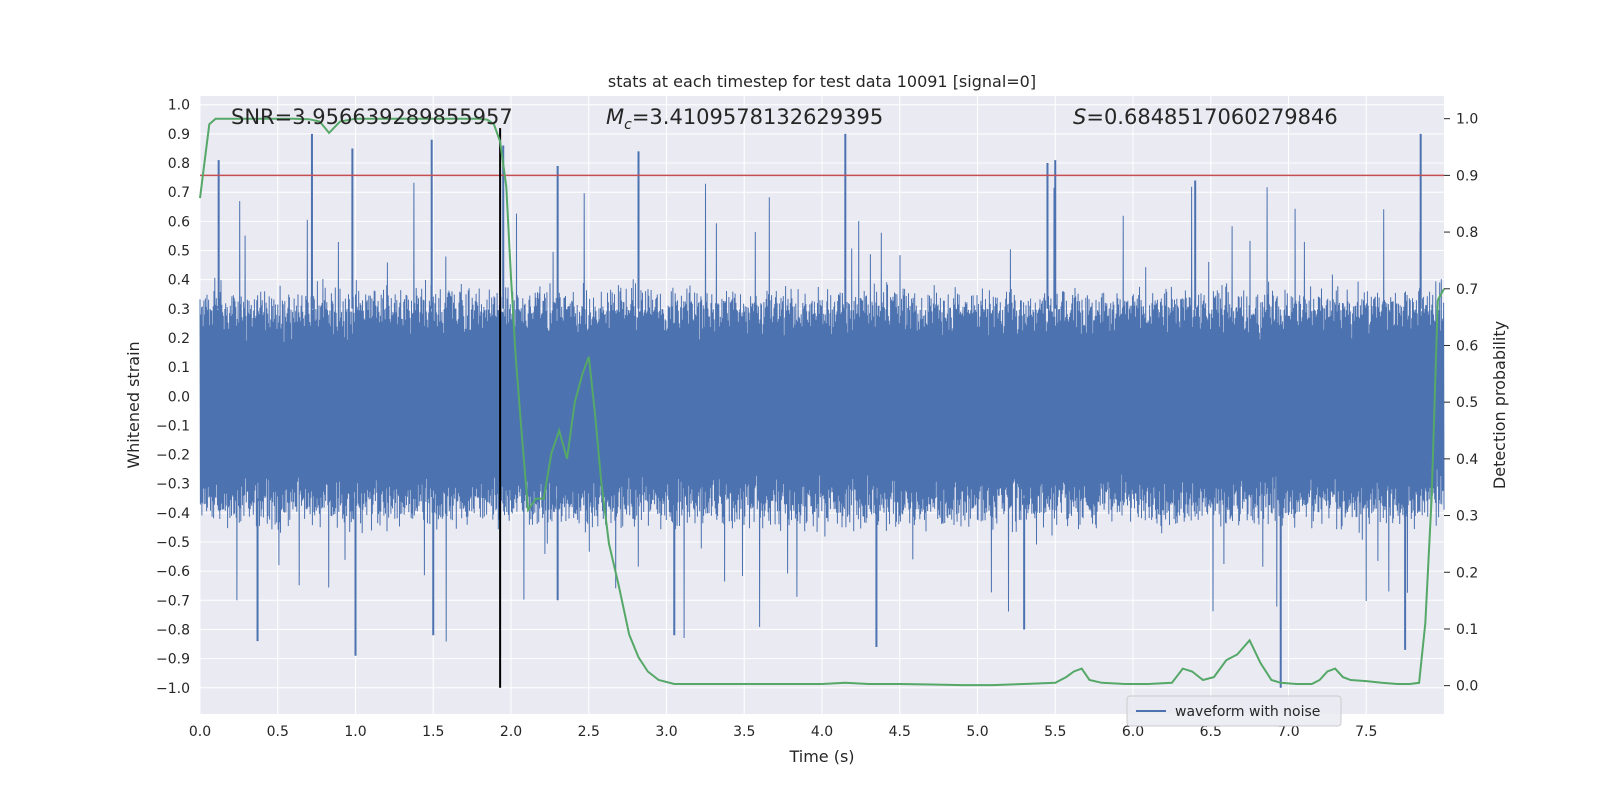 The image size is (1600, 800). I want to click on y-tick-label: 0.2, so click(179, 339).